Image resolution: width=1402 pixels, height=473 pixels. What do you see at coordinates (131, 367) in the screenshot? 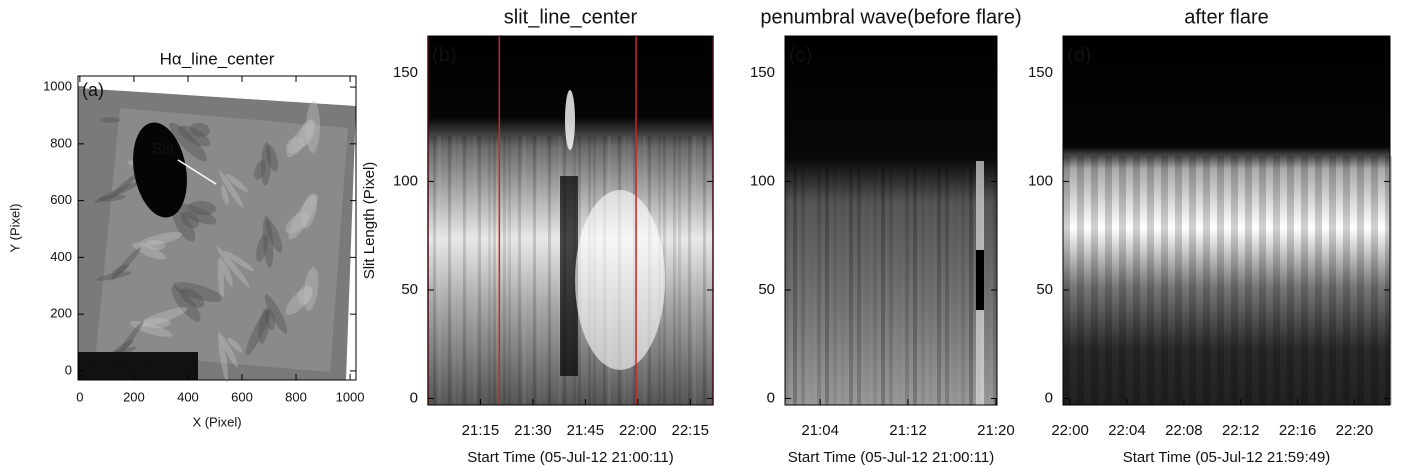
I see `time-stamp: 22:06:13 UT` at bounding box center [131, 367].